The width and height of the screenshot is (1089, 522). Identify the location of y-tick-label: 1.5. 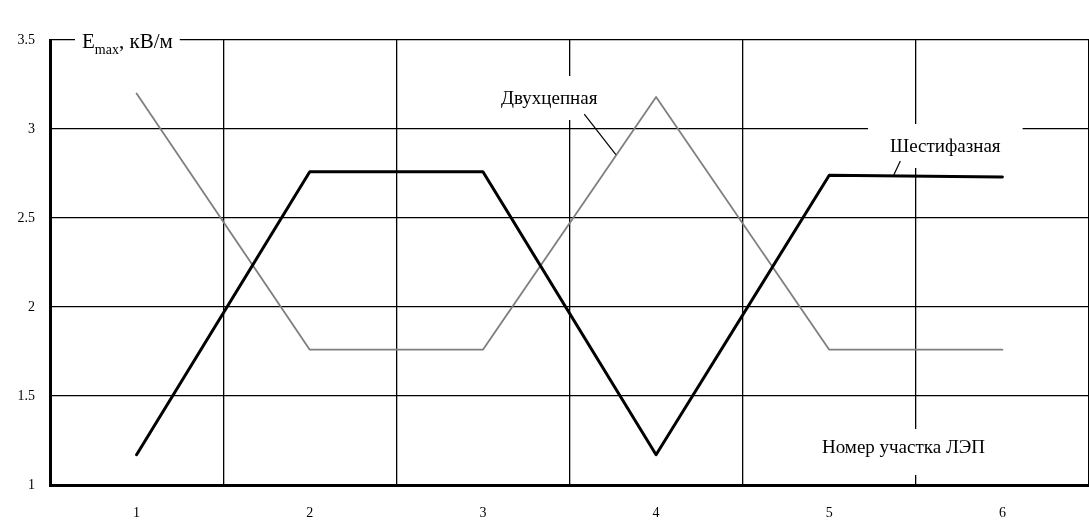
(26, 395).